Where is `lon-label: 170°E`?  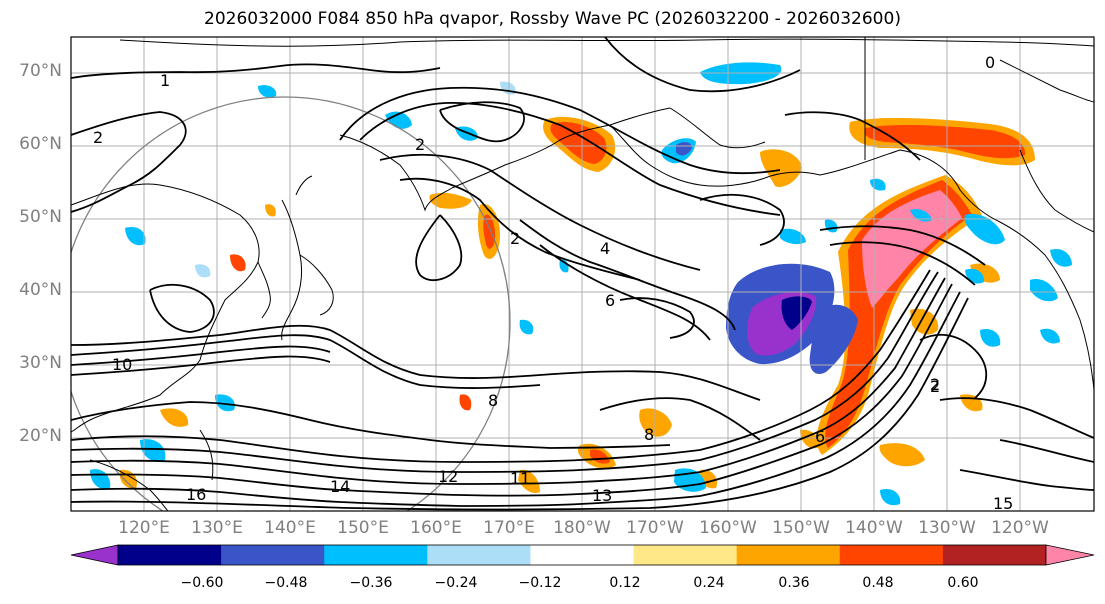
lon-label: 170°E is located at coordinates (509, 528).